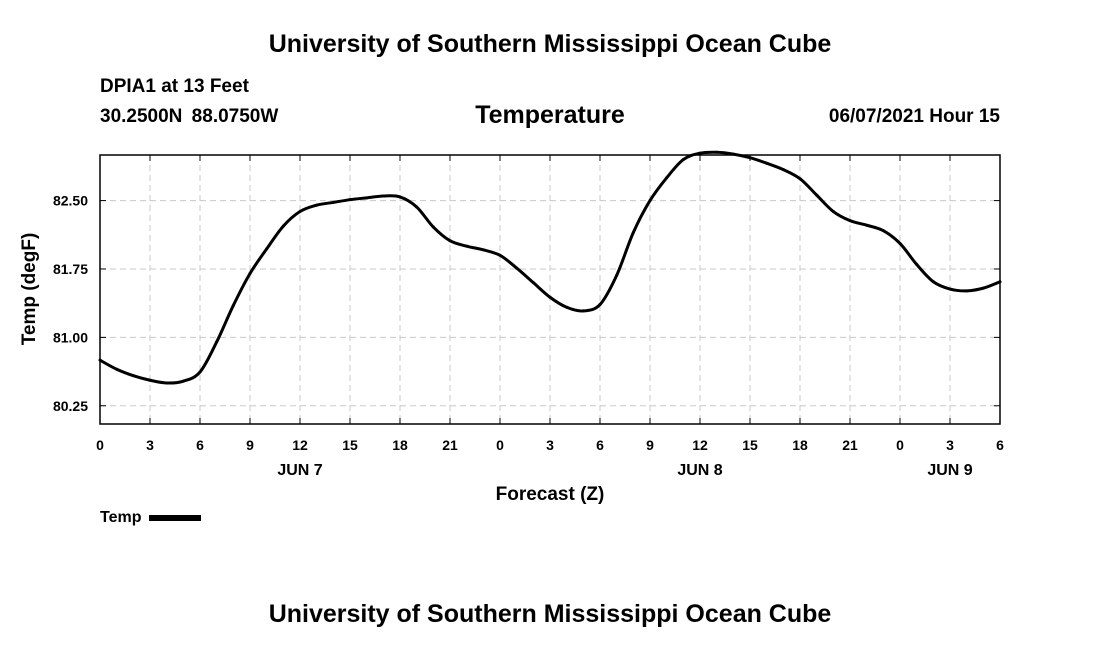 The height and width of the screenshot is (650, 1100). Describe the element at coordinates (175, 518) in the screenshot. I see `legend-line-swatch` at that location.